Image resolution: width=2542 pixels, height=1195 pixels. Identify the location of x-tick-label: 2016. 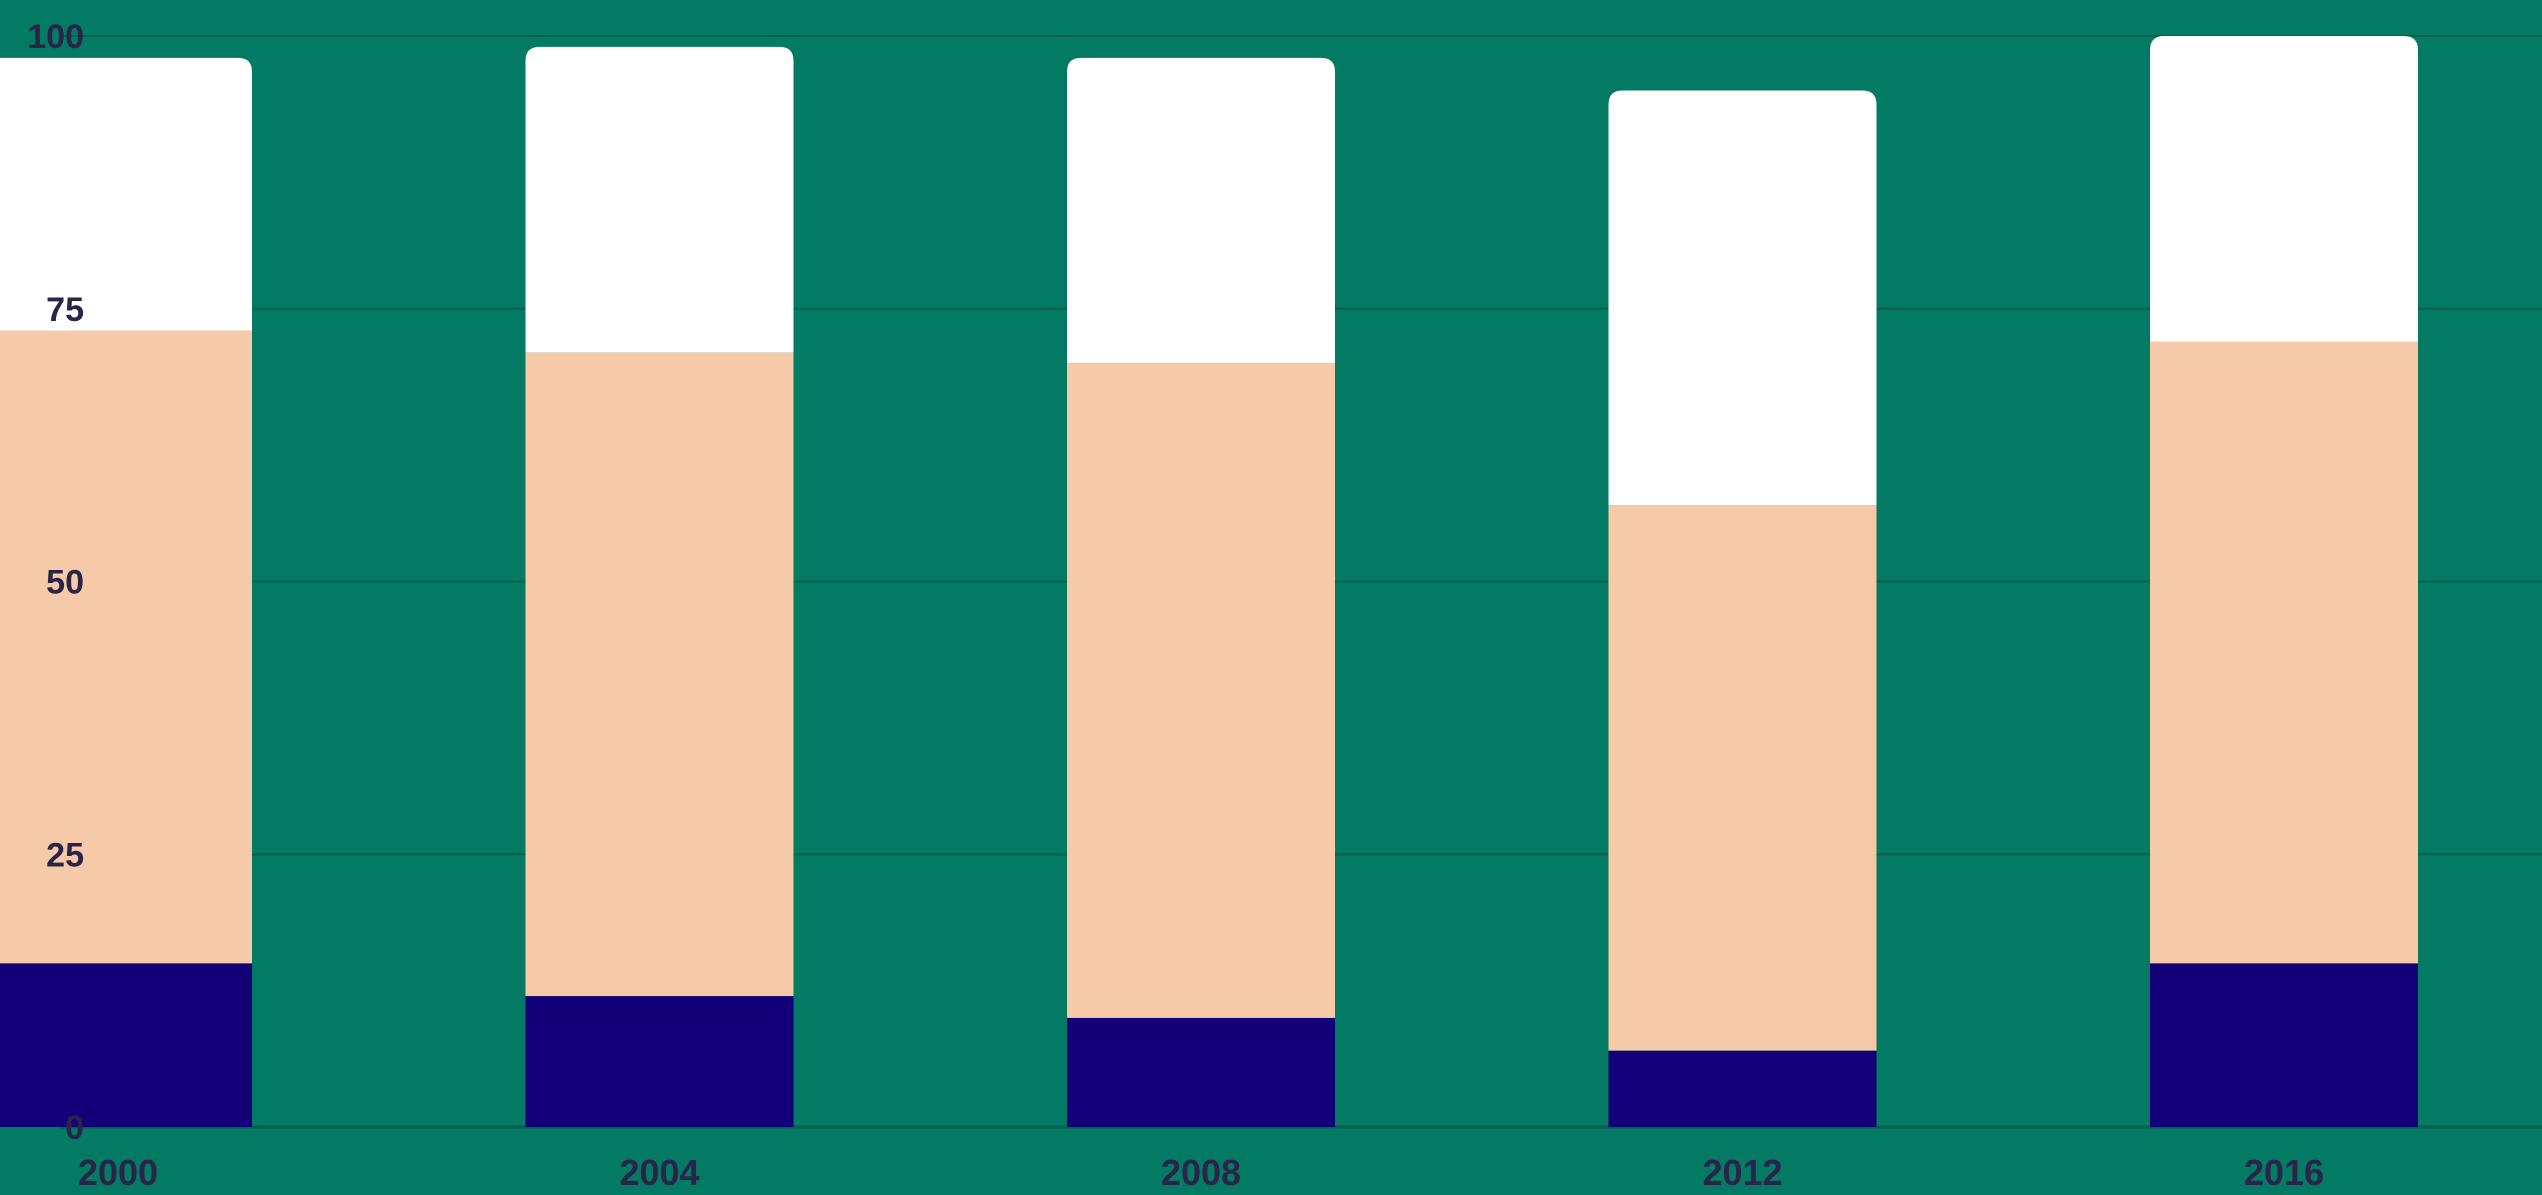
(2284, 1171).